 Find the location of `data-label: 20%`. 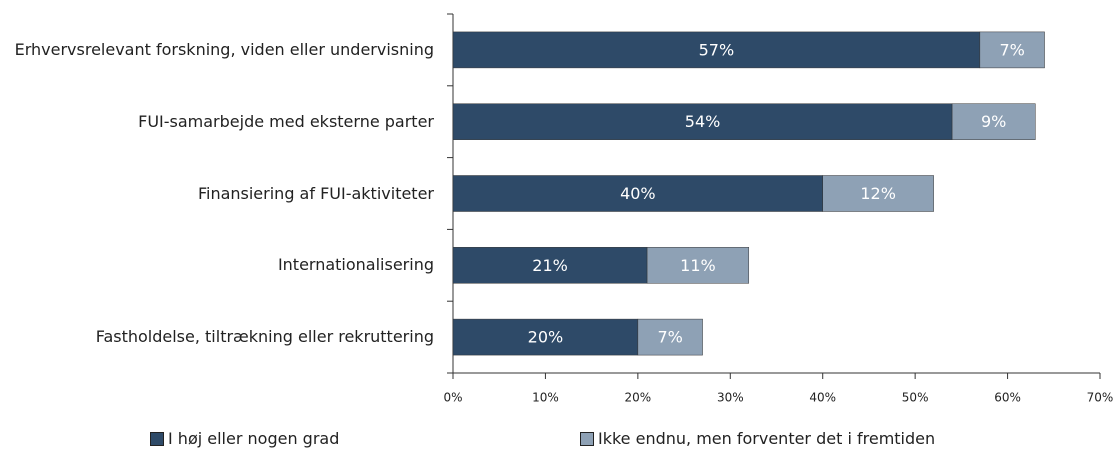

data-label: 20% is located at coordinates (546, 337).